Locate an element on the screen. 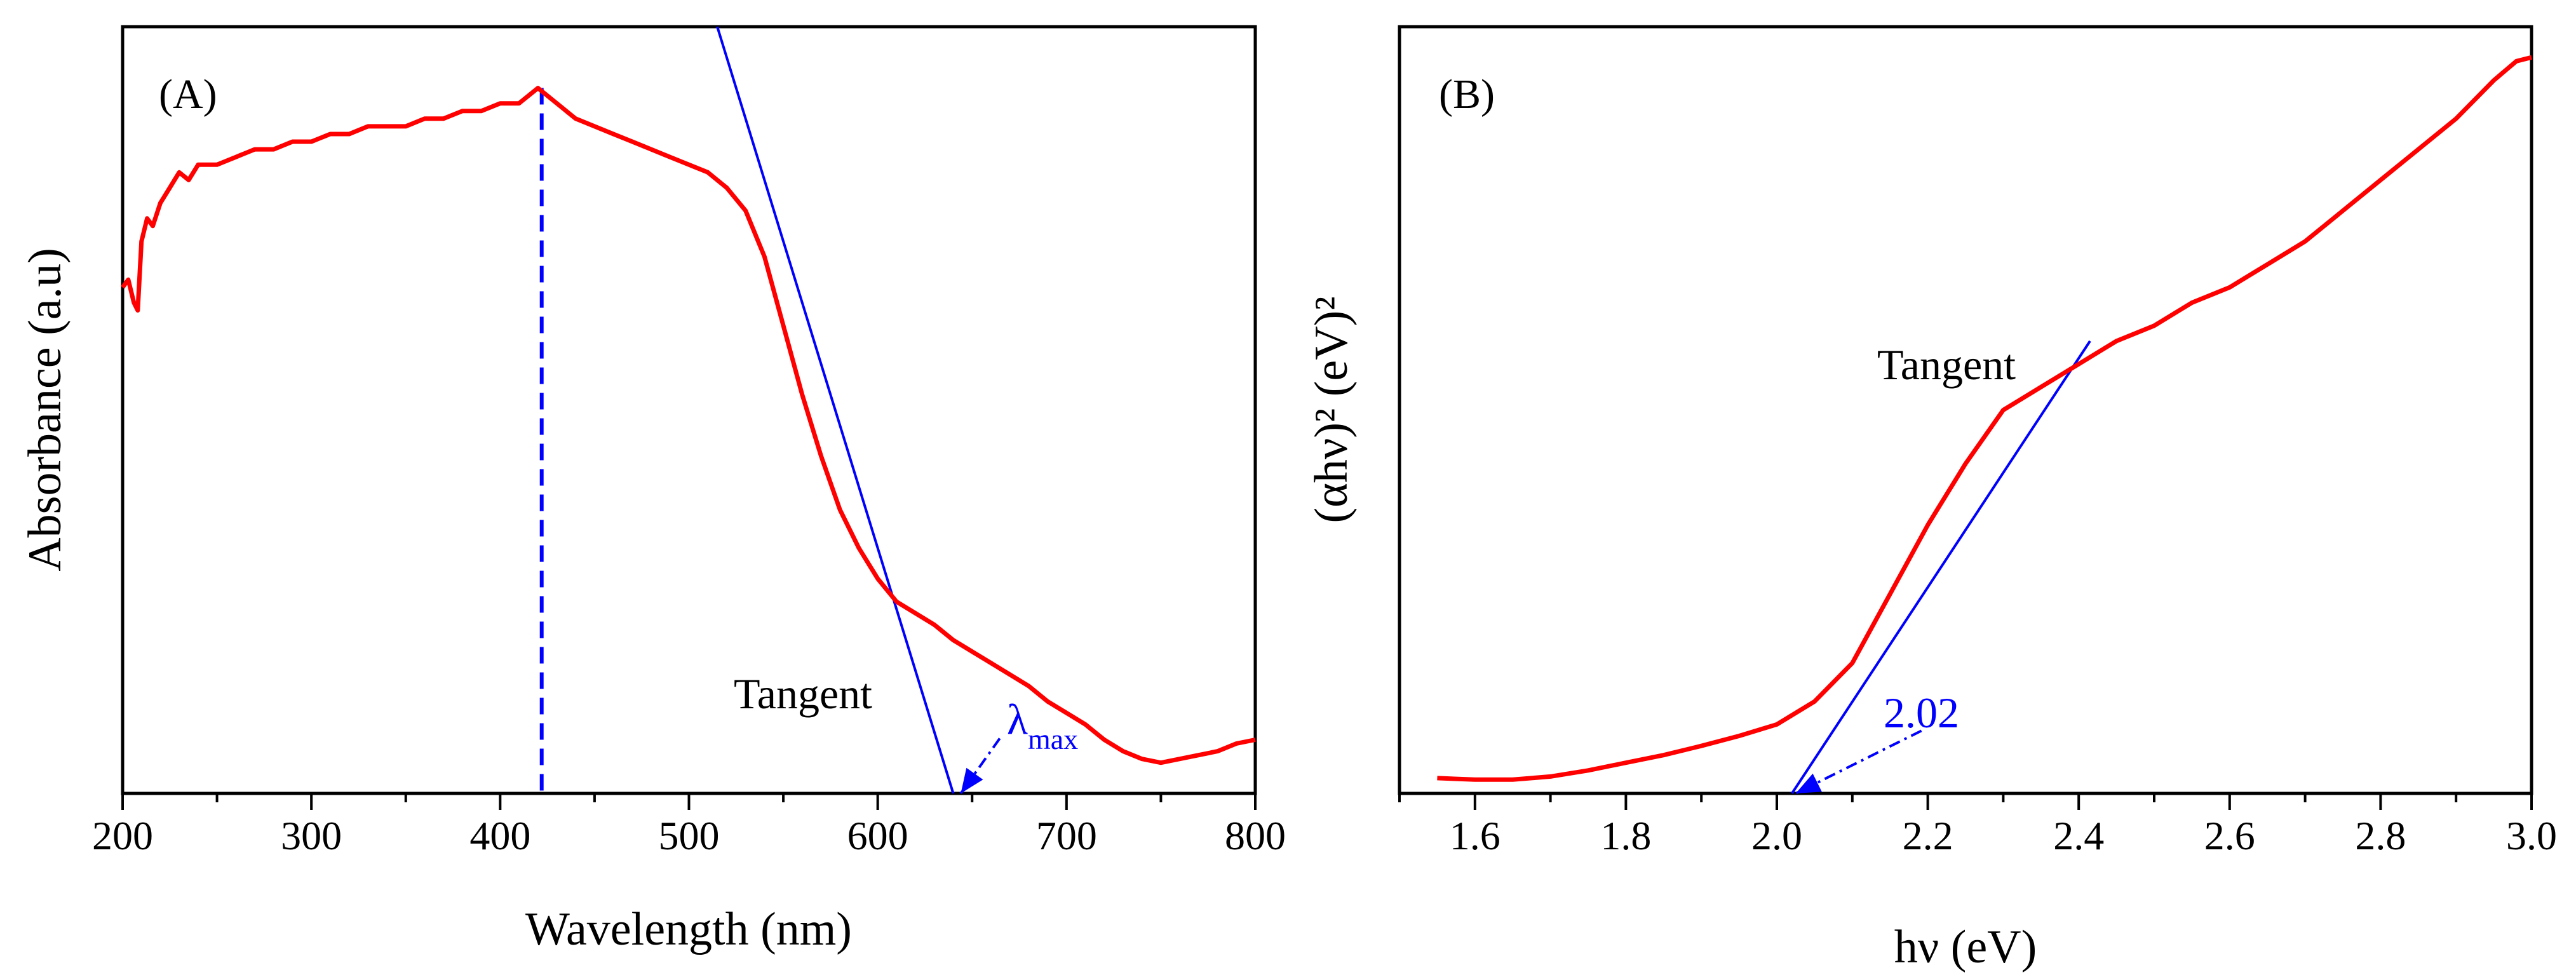  x-tick-label: 300 is located at coordinates (311, 835).